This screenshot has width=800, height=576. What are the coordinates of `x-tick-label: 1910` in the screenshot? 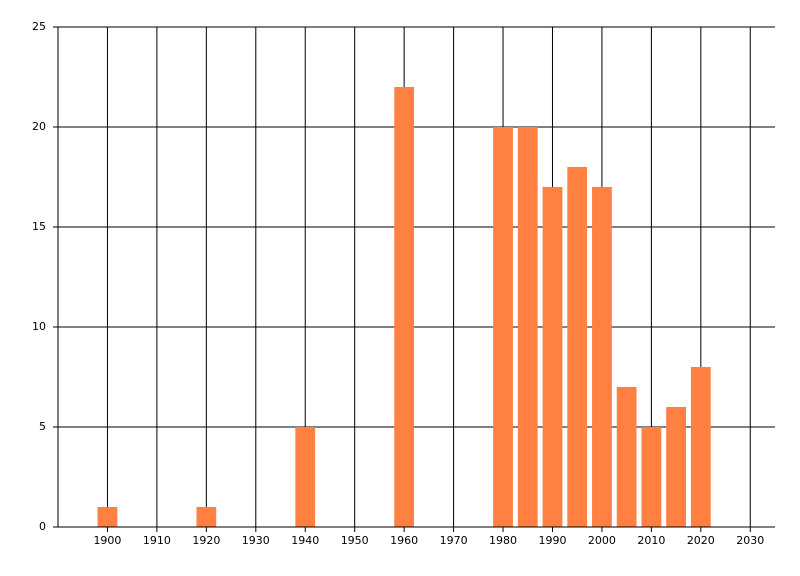 It's located at (157, 540).